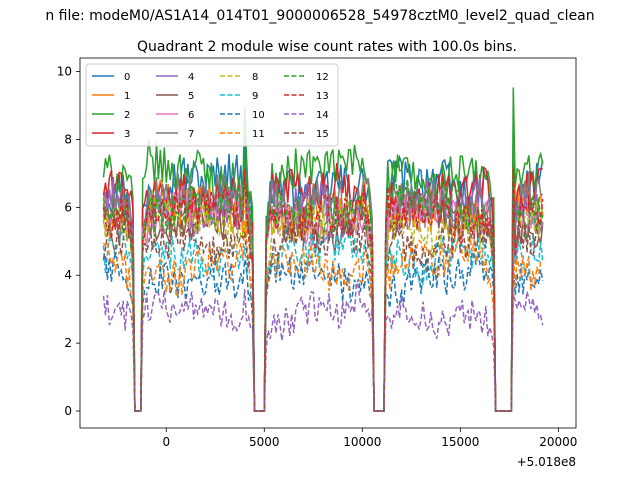  Describe the element at coordinates (127, 96) in the screenshot. I see `legend-label-1: 1` at that location.